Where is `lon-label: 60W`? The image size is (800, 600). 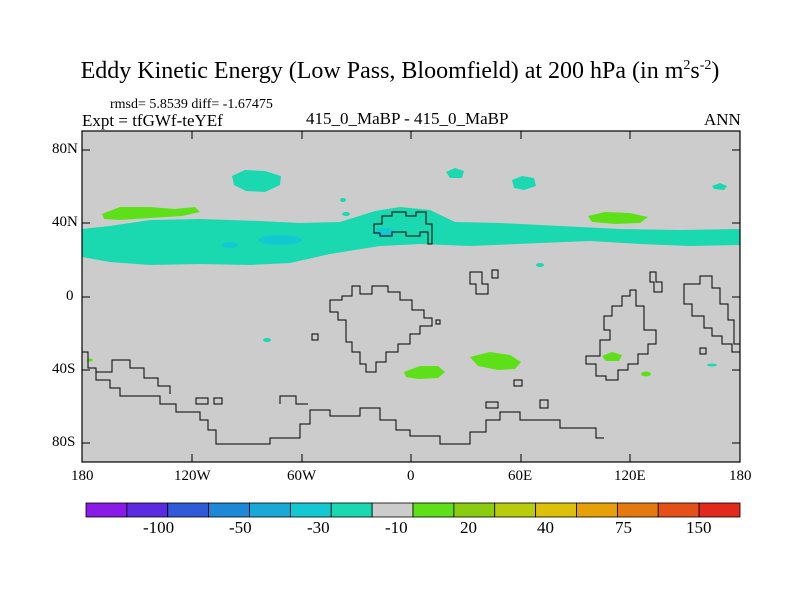
lon-label: 60W is located at coordinates (302, 476).